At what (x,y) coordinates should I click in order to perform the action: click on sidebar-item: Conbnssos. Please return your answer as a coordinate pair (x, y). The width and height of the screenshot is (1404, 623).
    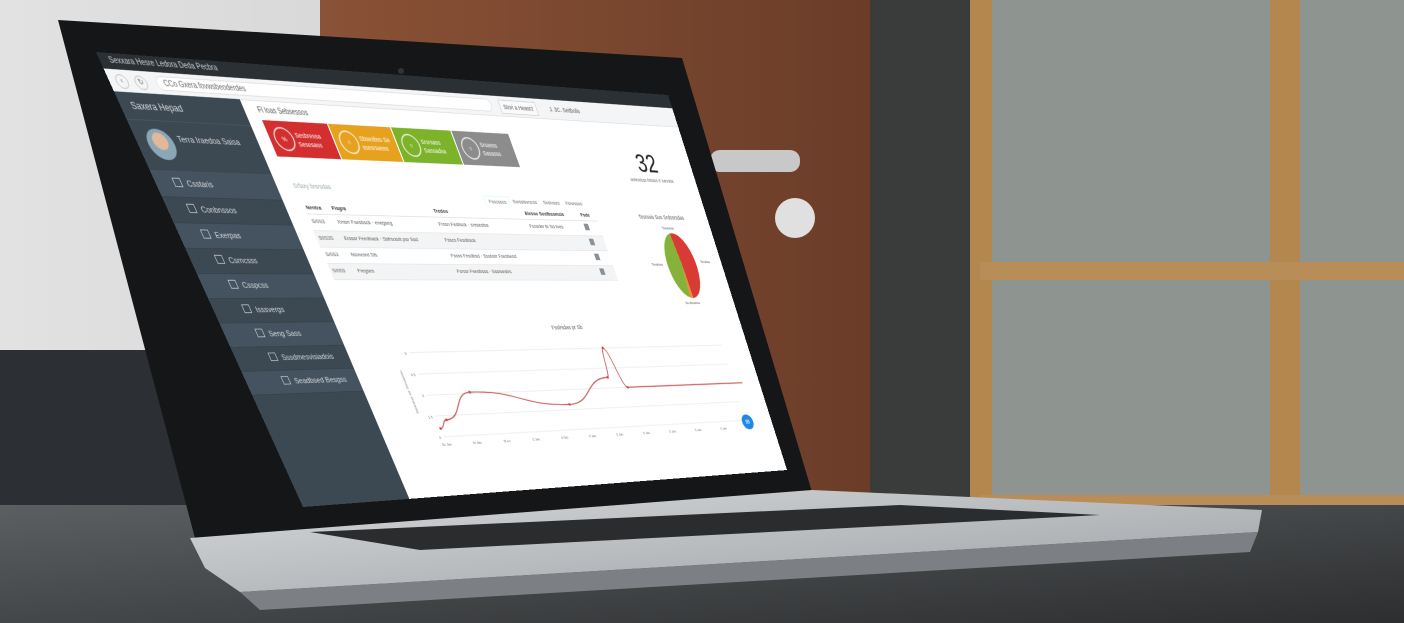
    Looking at the image, I should click on (227, 211).